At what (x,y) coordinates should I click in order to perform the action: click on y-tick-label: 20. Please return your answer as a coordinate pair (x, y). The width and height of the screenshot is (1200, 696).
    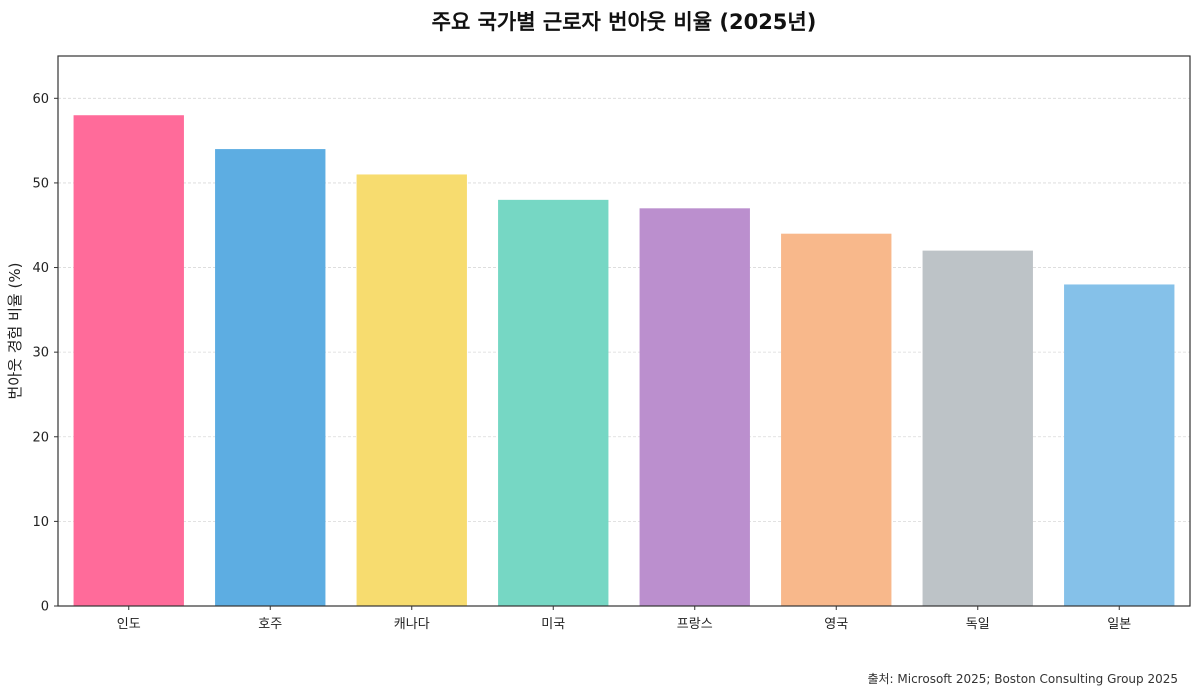
    Looking at the image, I should click on (40, 437).